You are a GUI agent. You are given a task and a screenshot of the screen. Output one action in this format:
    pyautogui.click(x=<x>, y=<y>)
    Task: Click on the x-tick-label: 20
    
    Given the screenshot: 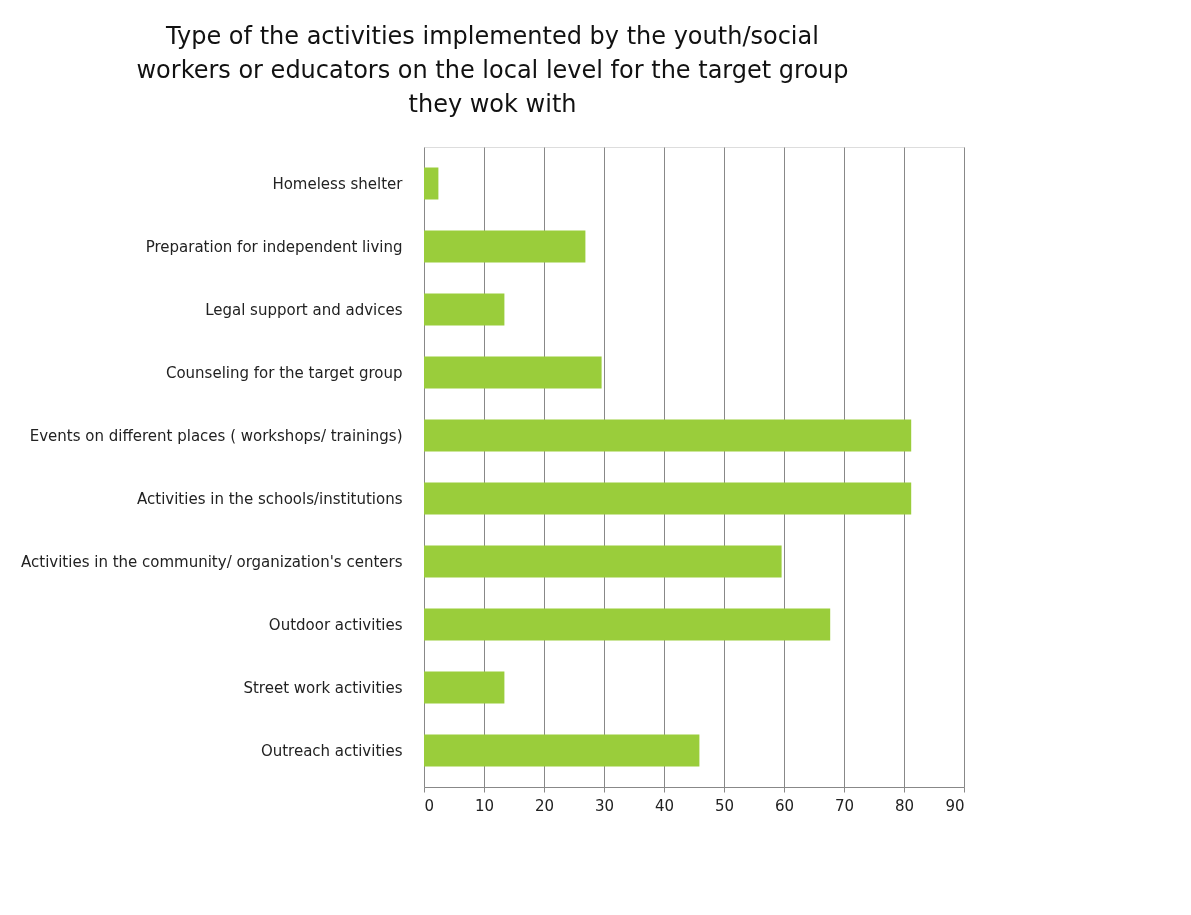 What is the action you would take?
    pyautogui.click(x=544, y=805)
    